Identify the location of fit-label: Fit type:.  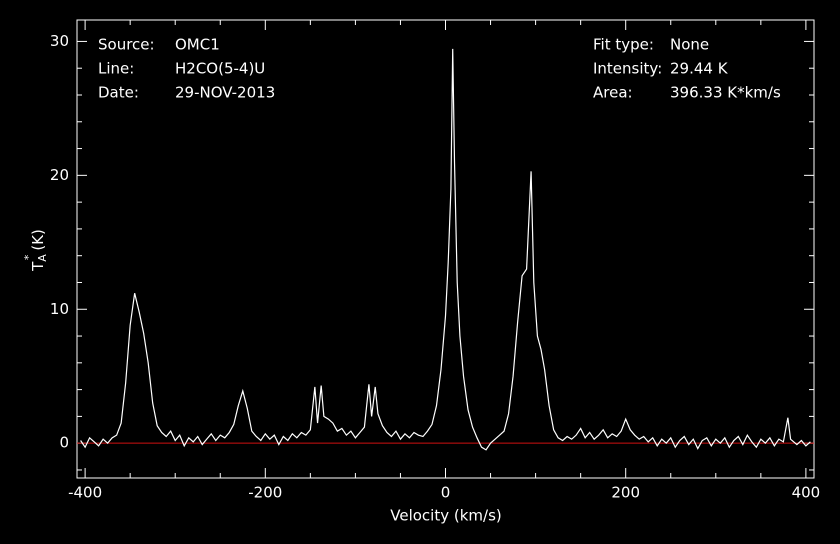
(623, 45).